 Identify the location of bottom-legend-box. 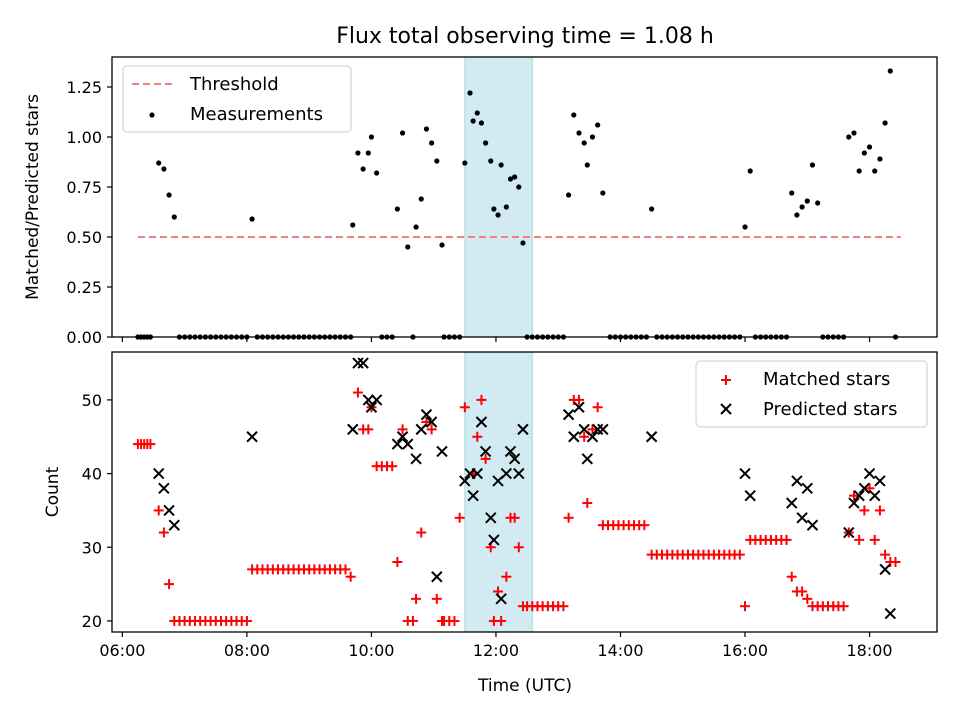
(811, 394).